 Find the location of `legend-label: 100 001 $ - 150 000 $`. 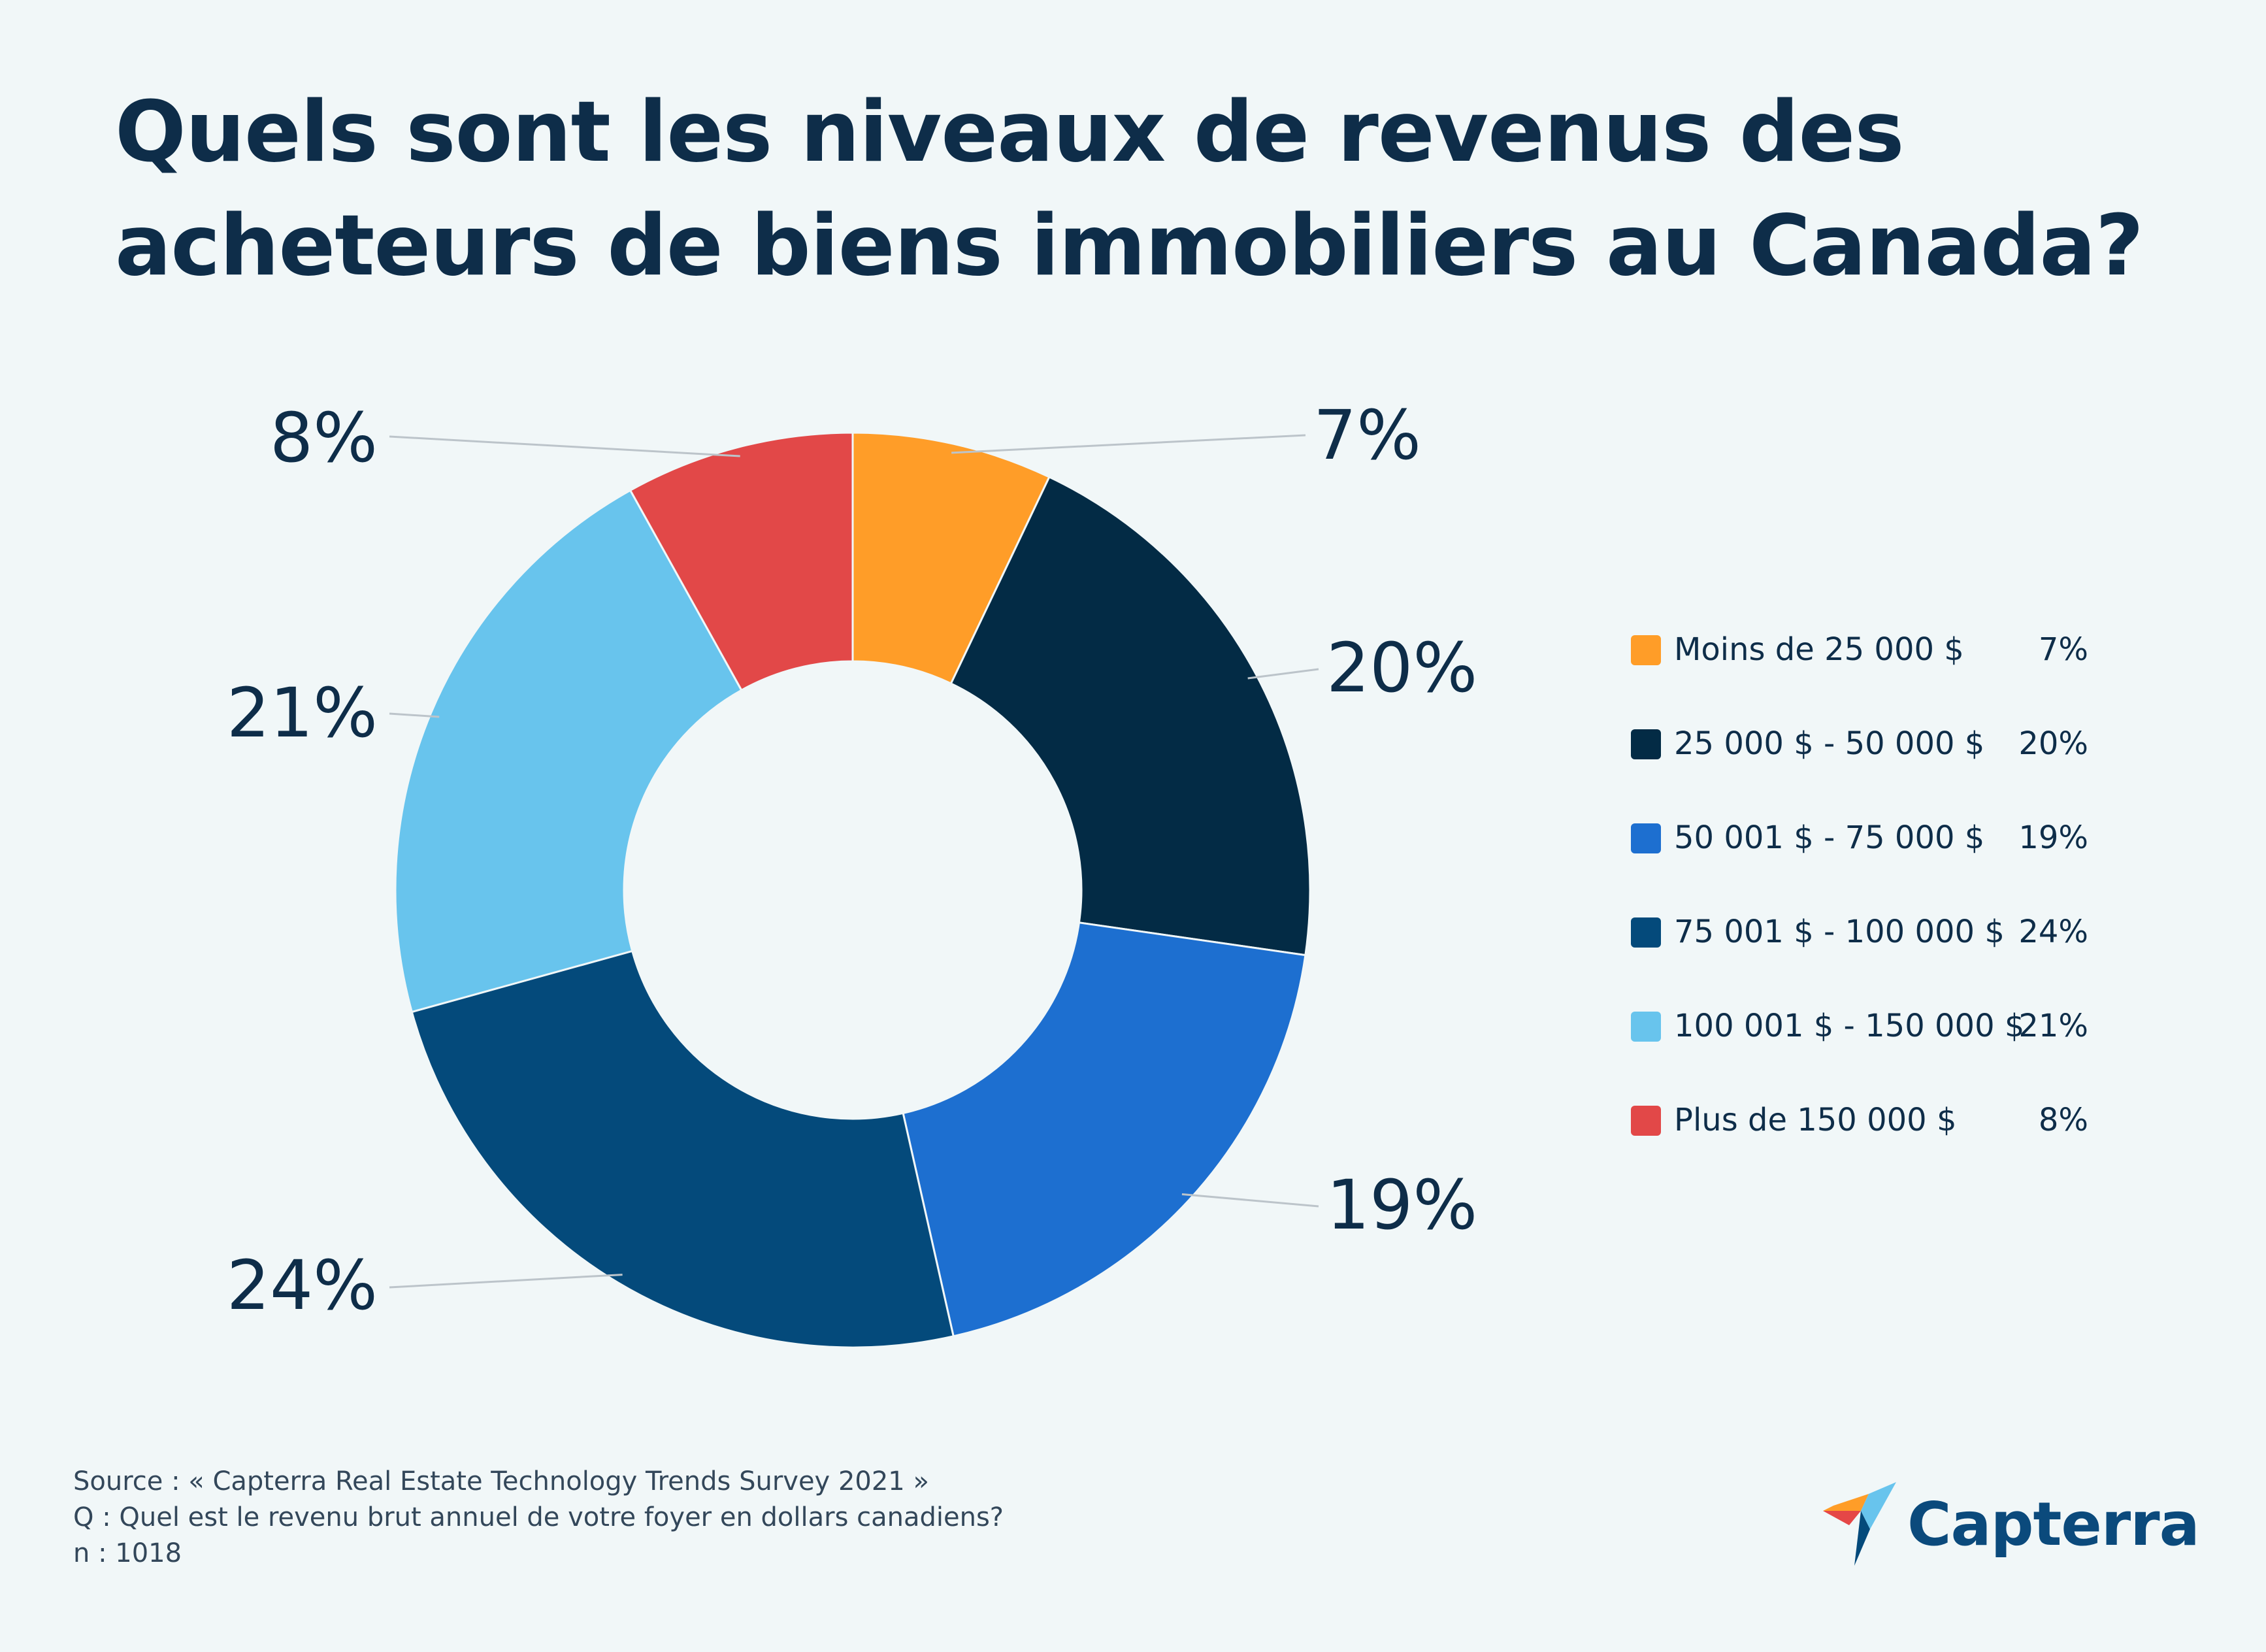

legend-label: 100 001 $ - 150 000 $ is located at coordinates (1849, 1026).